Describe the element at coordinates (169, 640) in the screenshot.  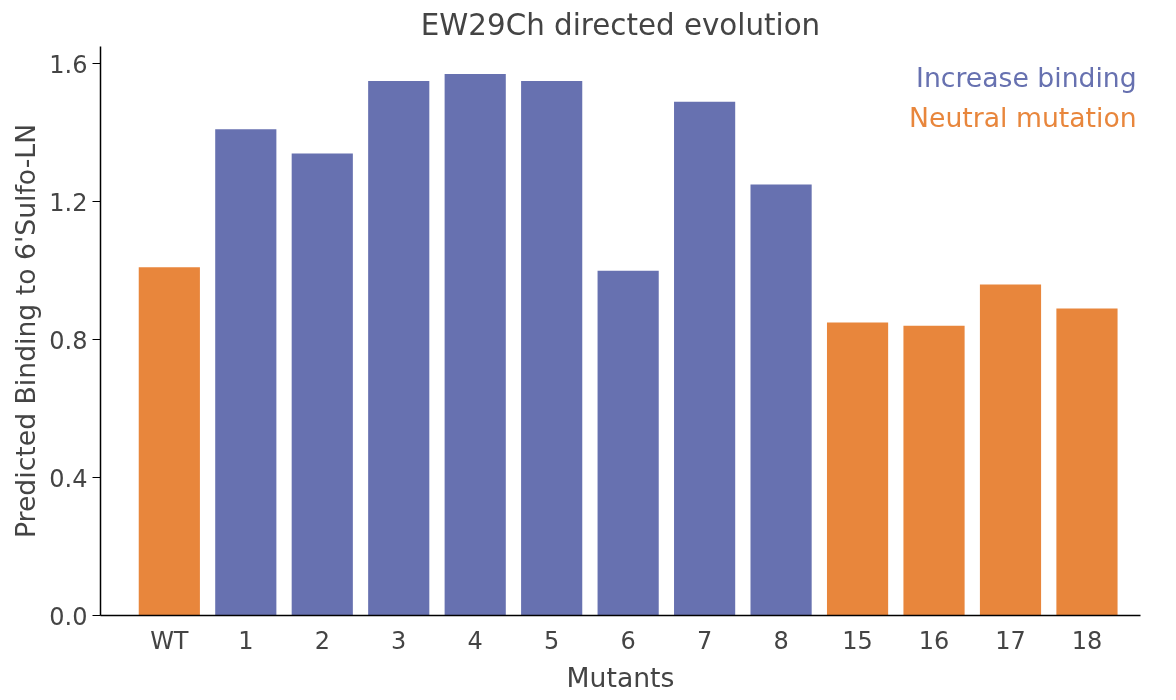
I see `x-tick-label: WT` at that location.